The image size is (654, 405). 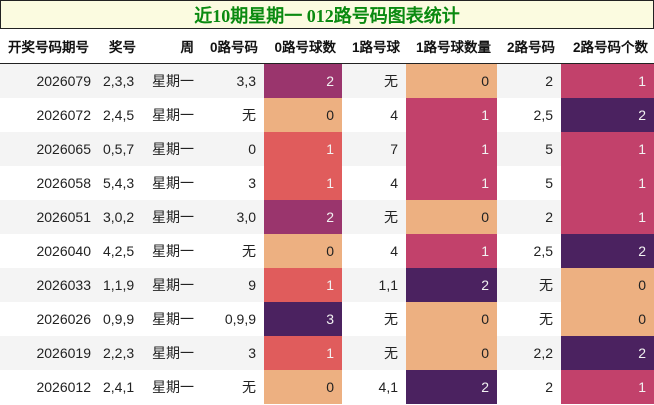 I want to click on numbers-cell: 2,3,3, so click(x=119, y=80).